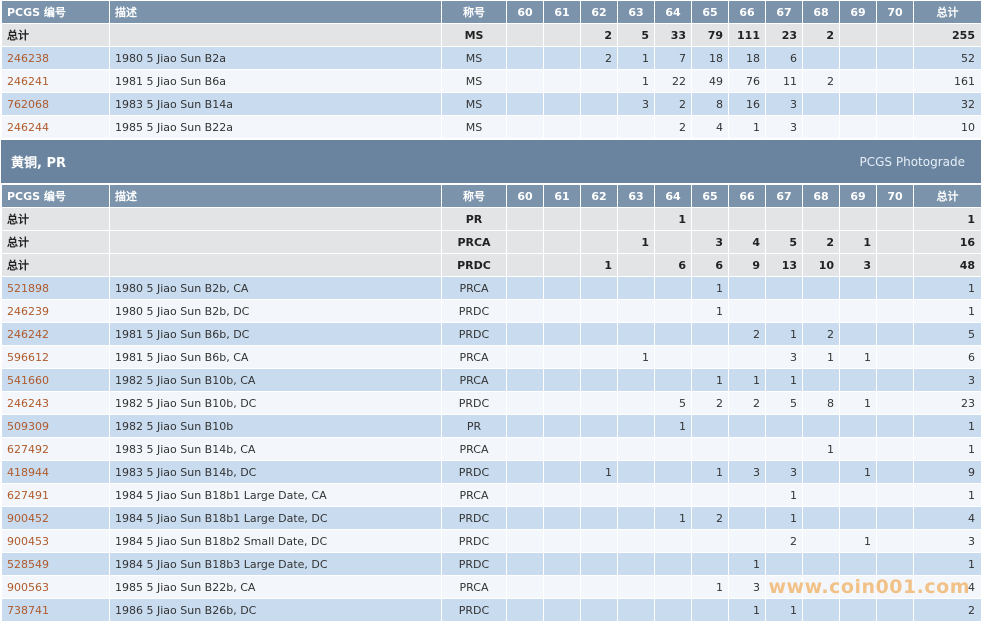 Image resolution: width=982 pixels, height=622 pixels. What do you see at coordinates (491, 426) in the screenshot?
I see `table-row: 509309 1982 5 Jiao Sun B10b PR 1 1` at bounding box center [491, 426].